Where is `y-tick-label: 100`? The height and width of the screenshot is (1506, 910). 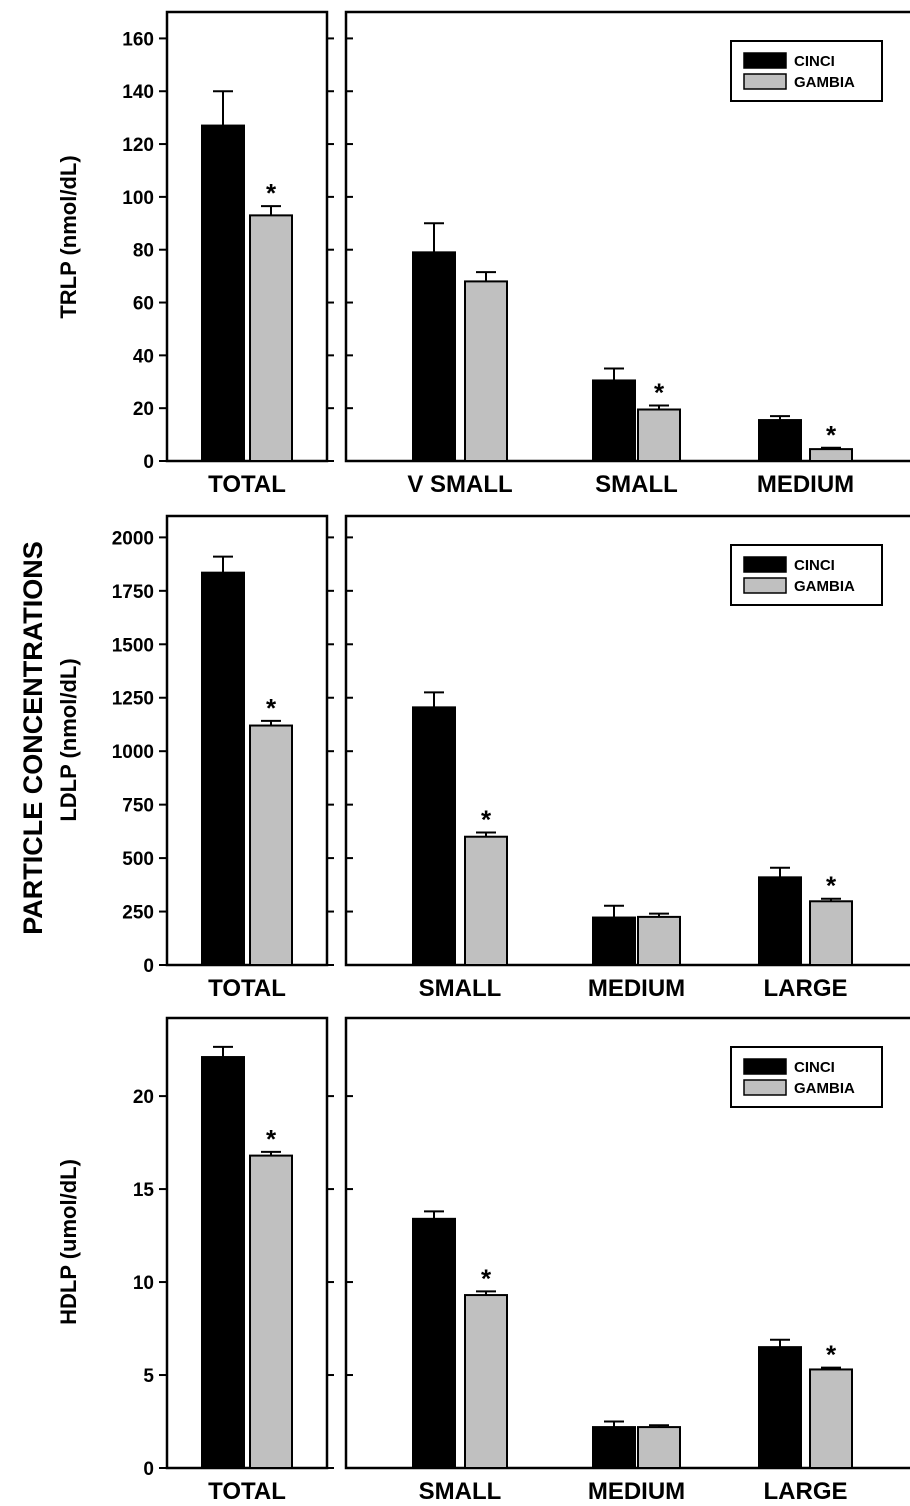 y-tick-label: 100 is located at coordinates (138, 198).